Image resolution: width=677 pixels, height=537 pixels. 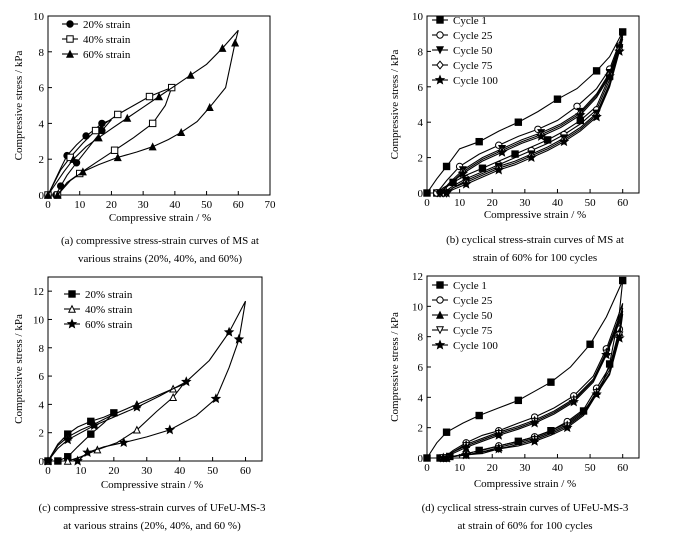 I want to click on panel-caption: at strain of 60% for 100 cycles, so click(x=524, y=526).